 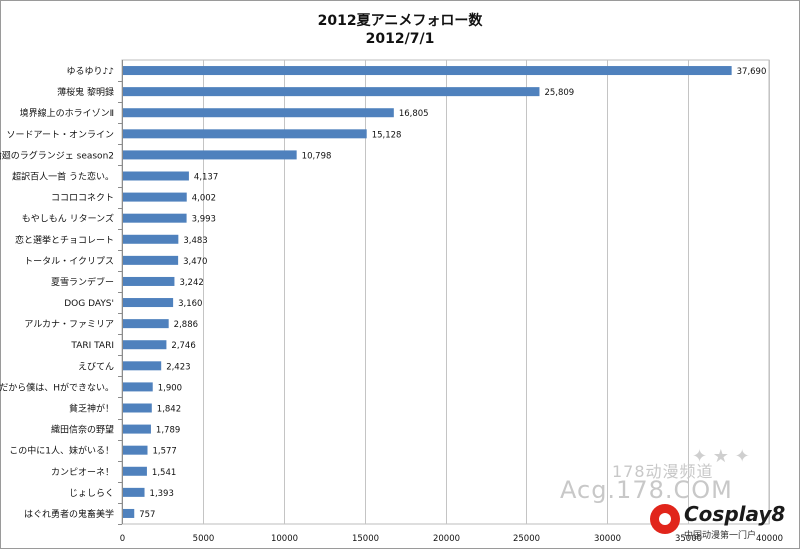 What do you see at coordinates (735, 514) in the screenshot?
I see `cosplay8-logo-text: Cosplay8` at bounding box center [735, 514].